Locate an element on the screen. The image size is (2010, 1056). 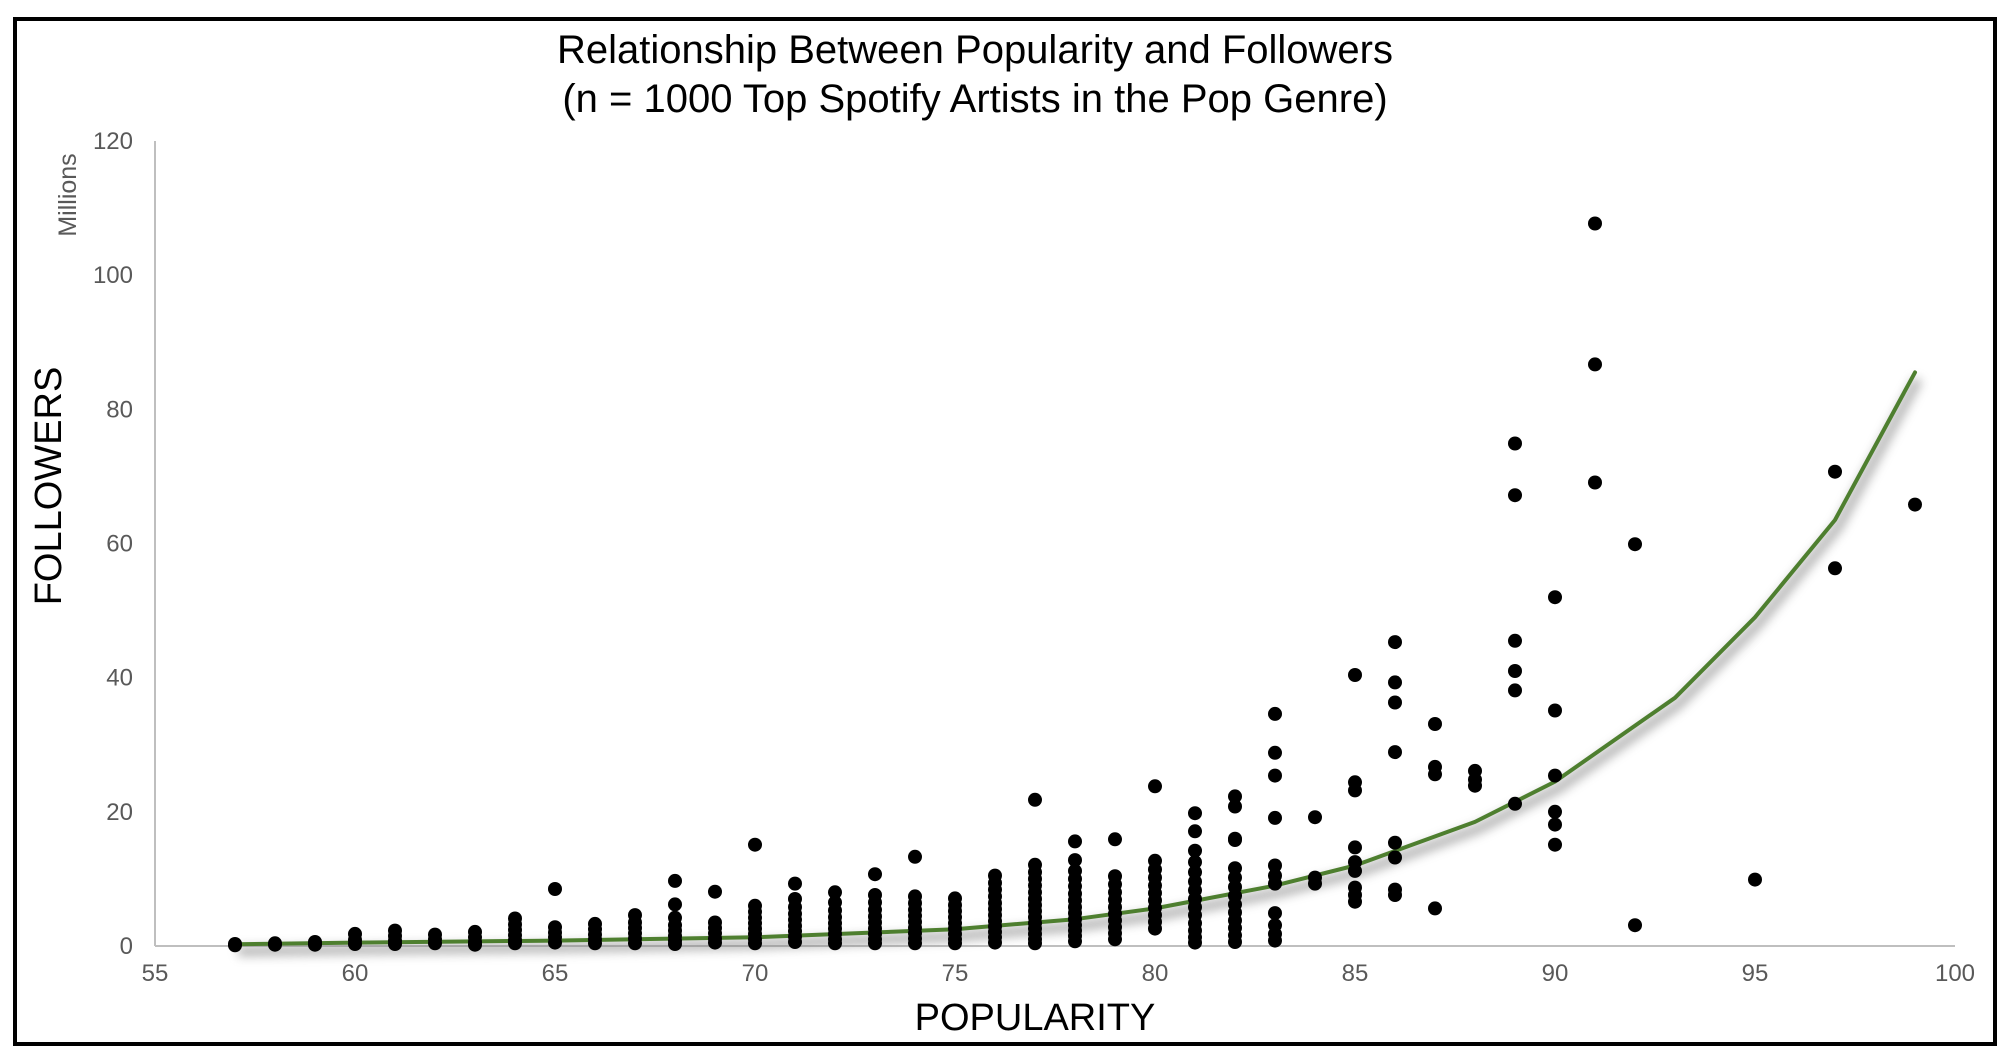
y-tick-labels: 0 20 40 60 80 100 120 is located at coordinates (113, 544).